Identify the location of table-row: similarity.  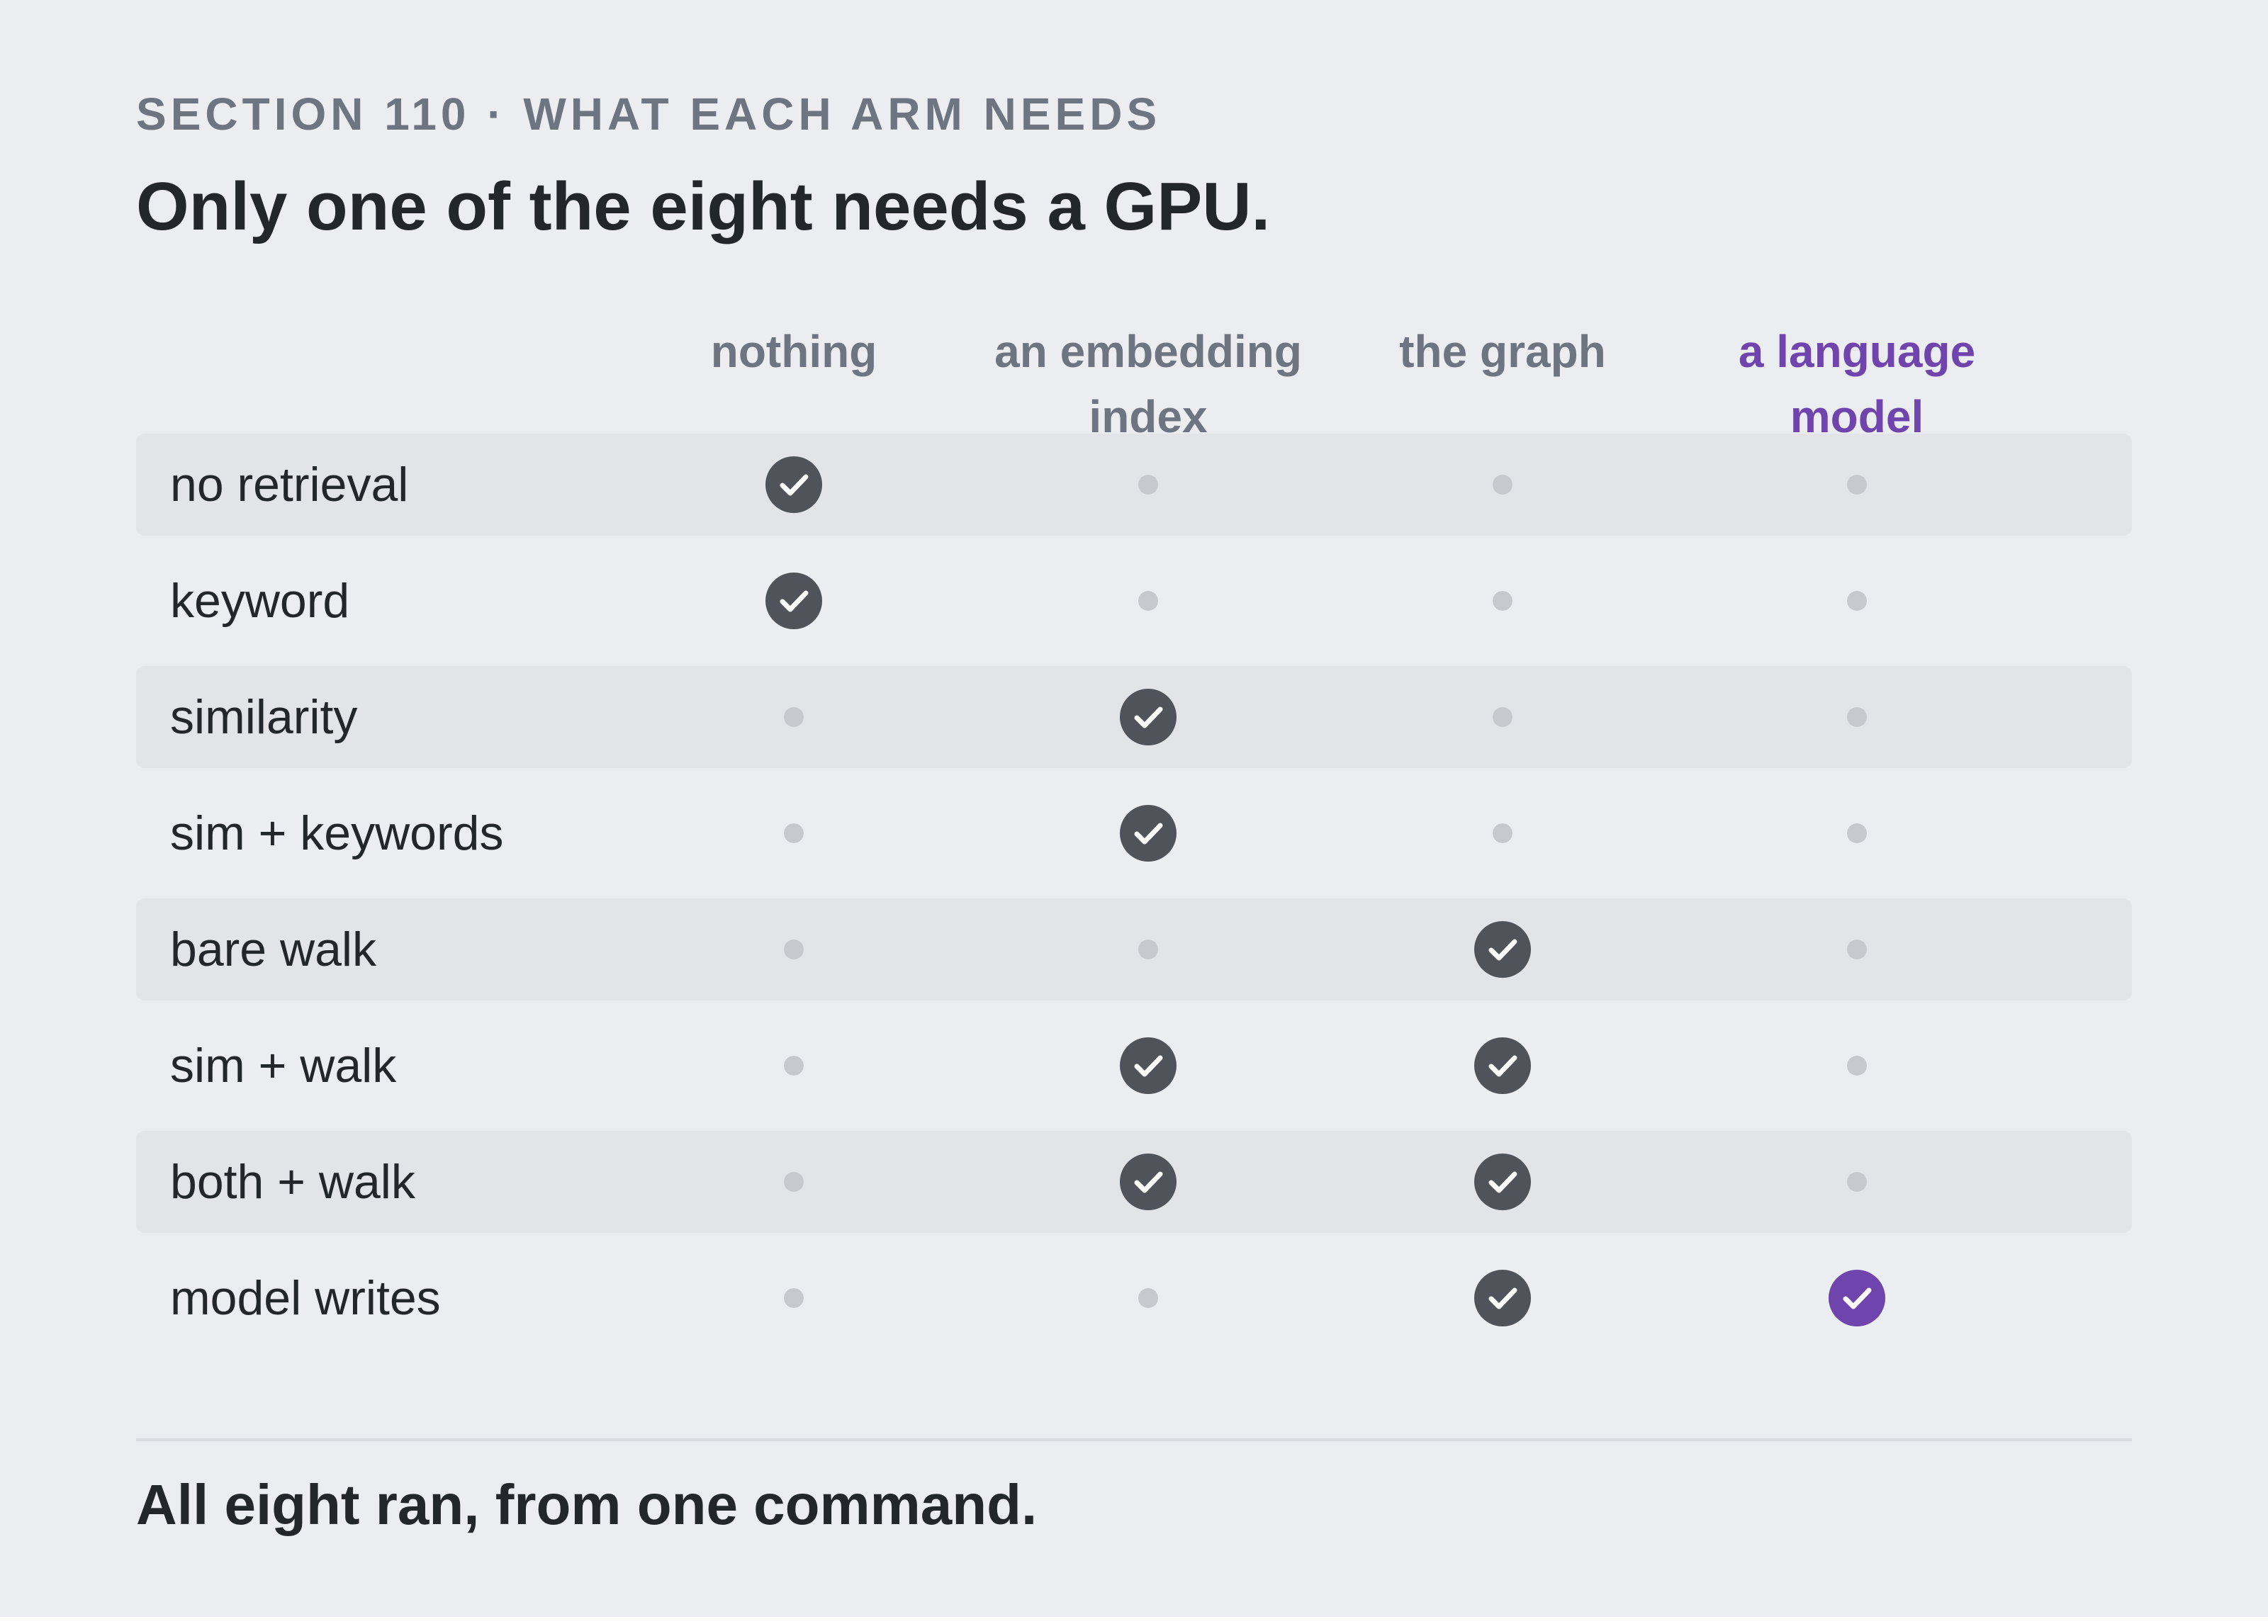
(1134, 717).